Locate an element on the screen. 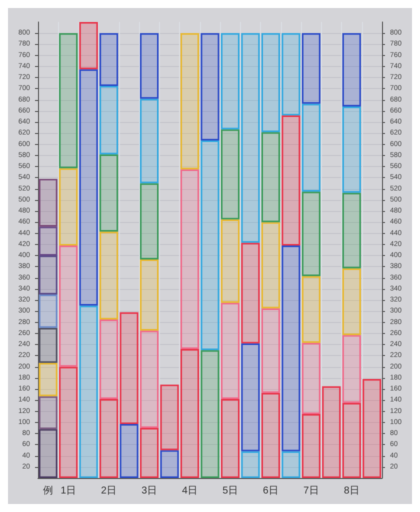 The width and height of the screenshot is (420, 512). x-tick-label: 8日 is located at coordinates (352, 491).